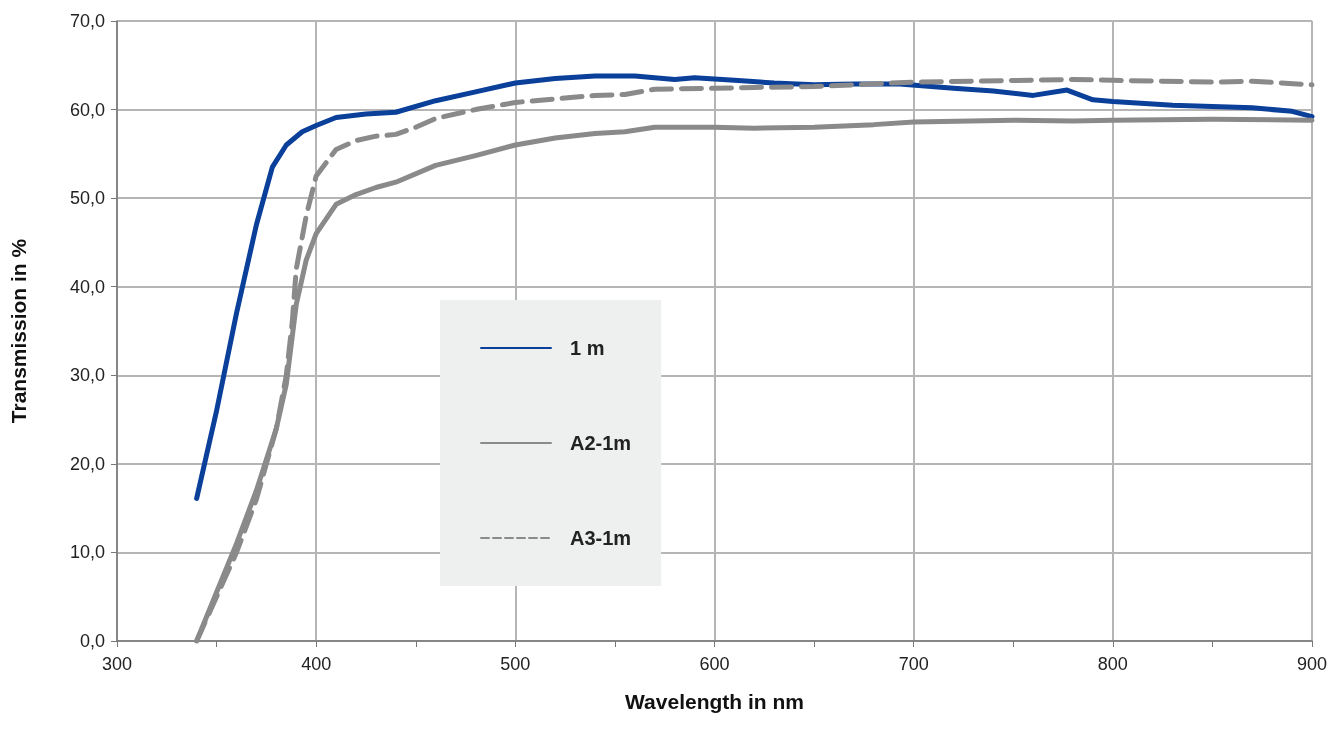  What do you see at coordinates (87, 109) in the screenshot?
I see `y-tick-label: 60,0` at bounding box center [87, 109].